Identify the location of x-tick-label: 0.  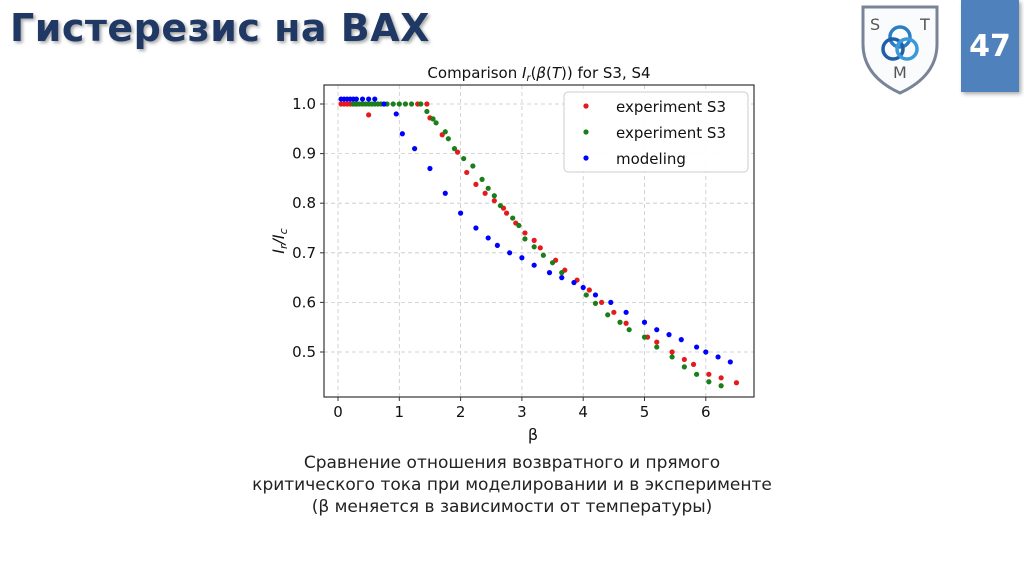
(338, 412).